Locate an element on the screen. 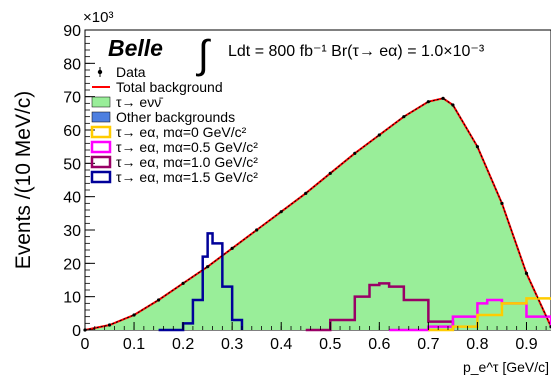 The width and height of the screenshot is (551, 376). y-tick-label: 30 is located at coordinates (72, 231).